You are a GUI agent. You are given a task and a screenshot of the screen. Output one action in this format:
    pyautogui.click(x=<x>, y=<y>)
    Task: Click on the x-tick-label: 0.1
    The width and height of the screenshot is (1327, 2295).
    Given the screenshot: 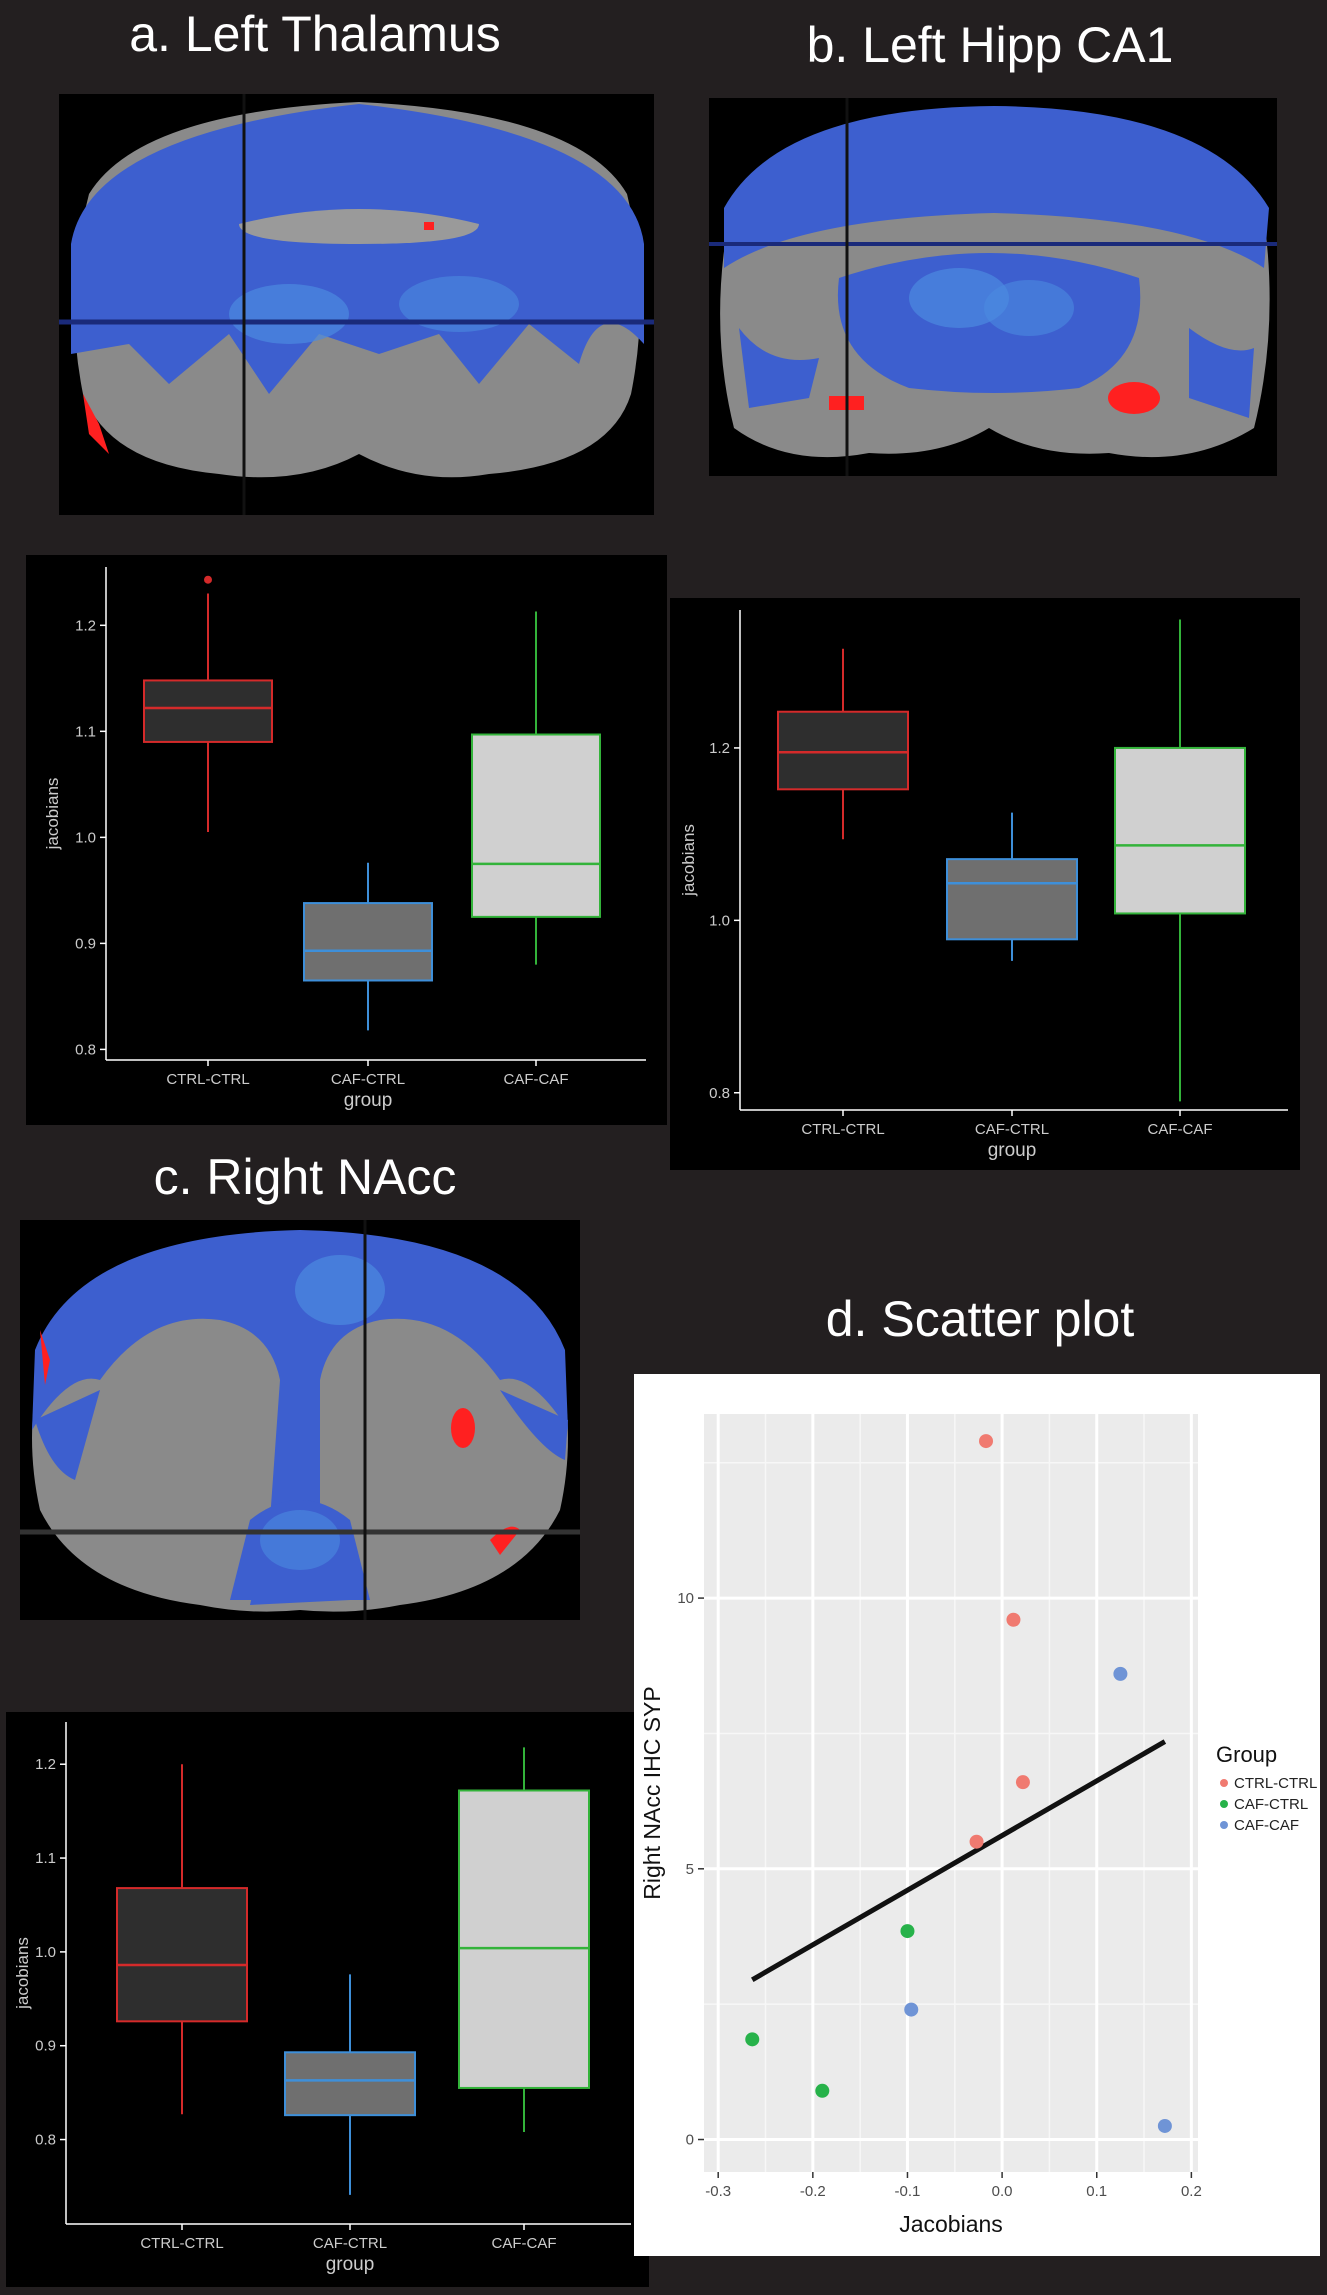 What is the action you would take?
    pyautogui.click(x=1096, y=2191)
    